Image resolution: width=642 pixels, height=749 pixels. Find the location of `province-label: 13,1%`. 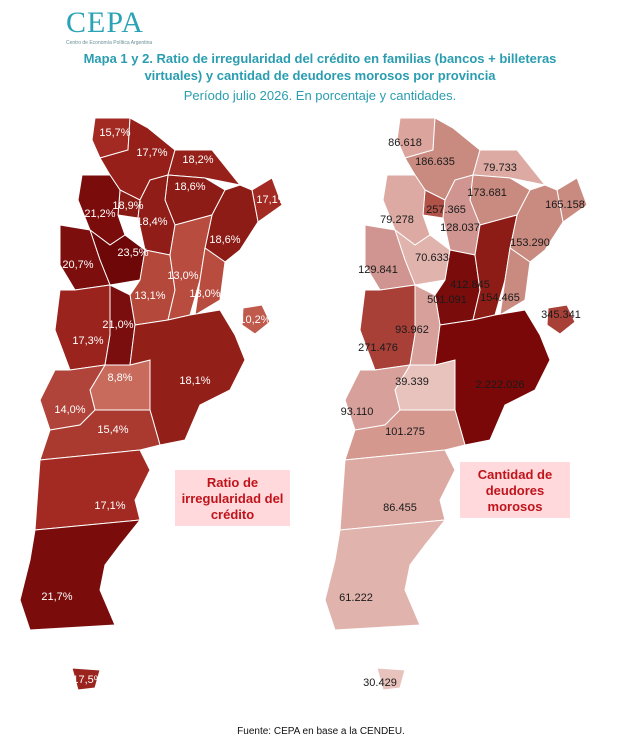

province-label: 13,1% is located at coordinates (149, 296).